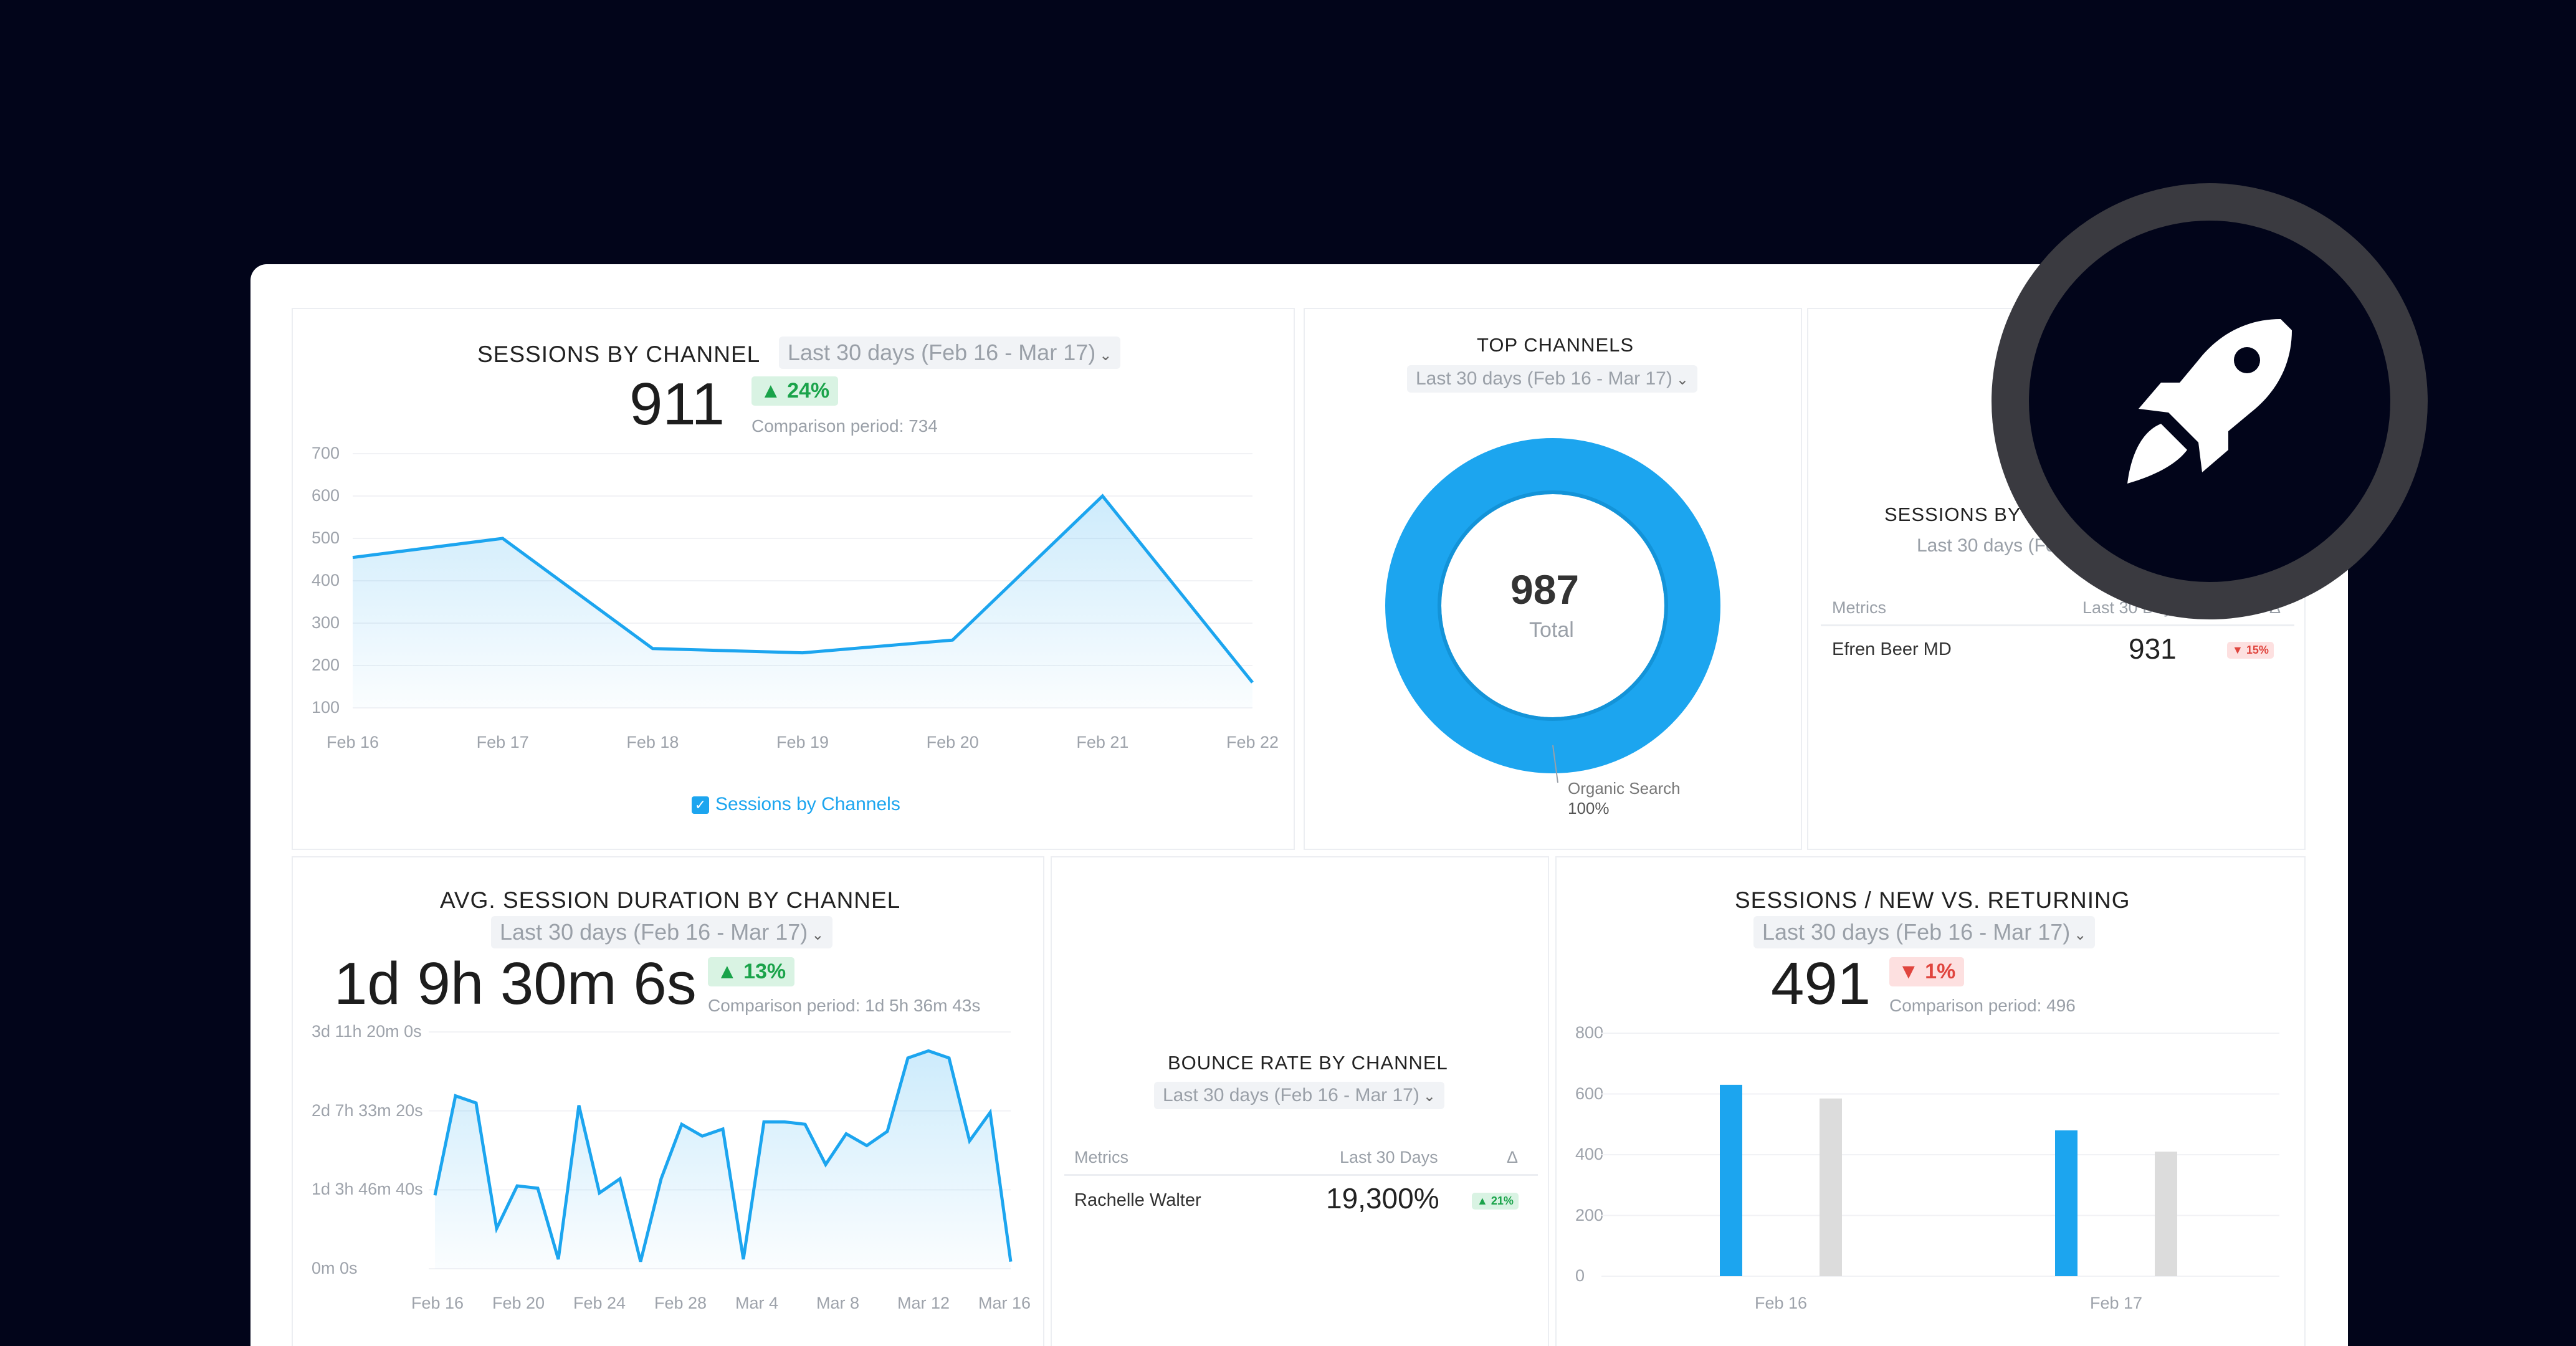 Image resolution: width=2576 pixels, height=1346 pixels. Describe the element at coordinates (1513, 1157) in the screenshot. I see `column-header-delta: Δ` at that location.